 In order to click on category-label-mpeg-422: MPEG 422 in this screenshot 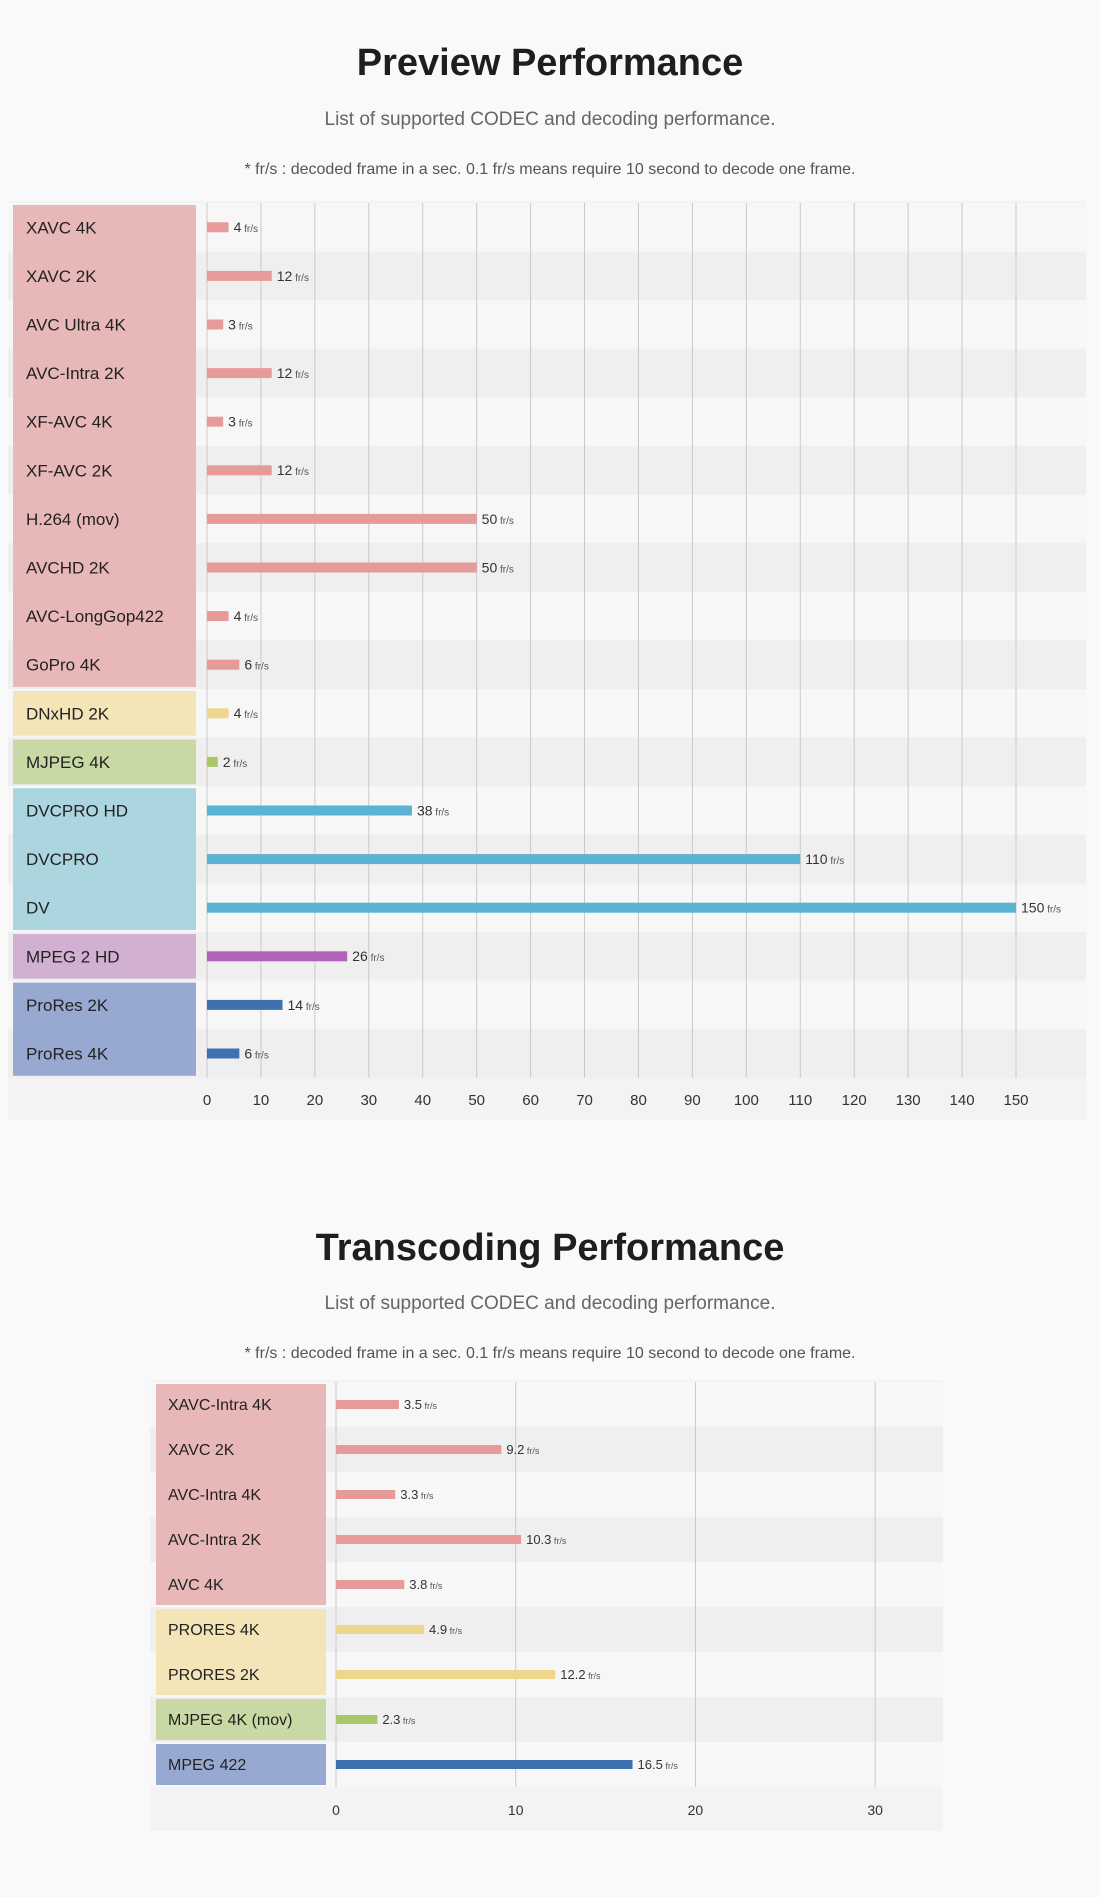, I will do `click(207, 1765)`.